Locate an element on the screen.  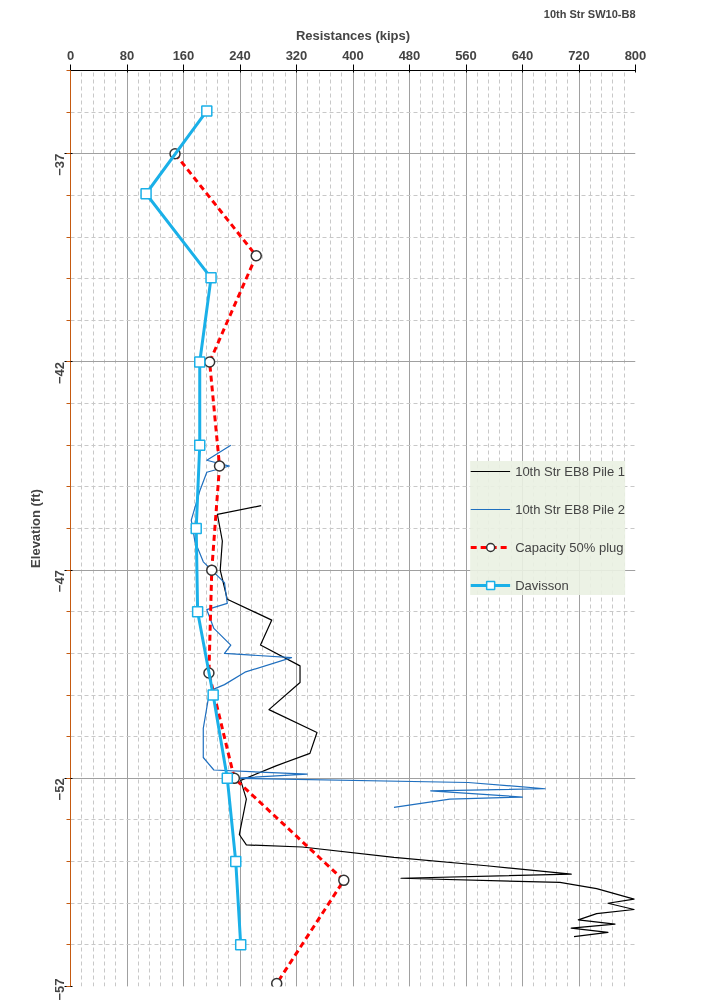
y-tick-label: −47 is located at coordinates (59, 581).